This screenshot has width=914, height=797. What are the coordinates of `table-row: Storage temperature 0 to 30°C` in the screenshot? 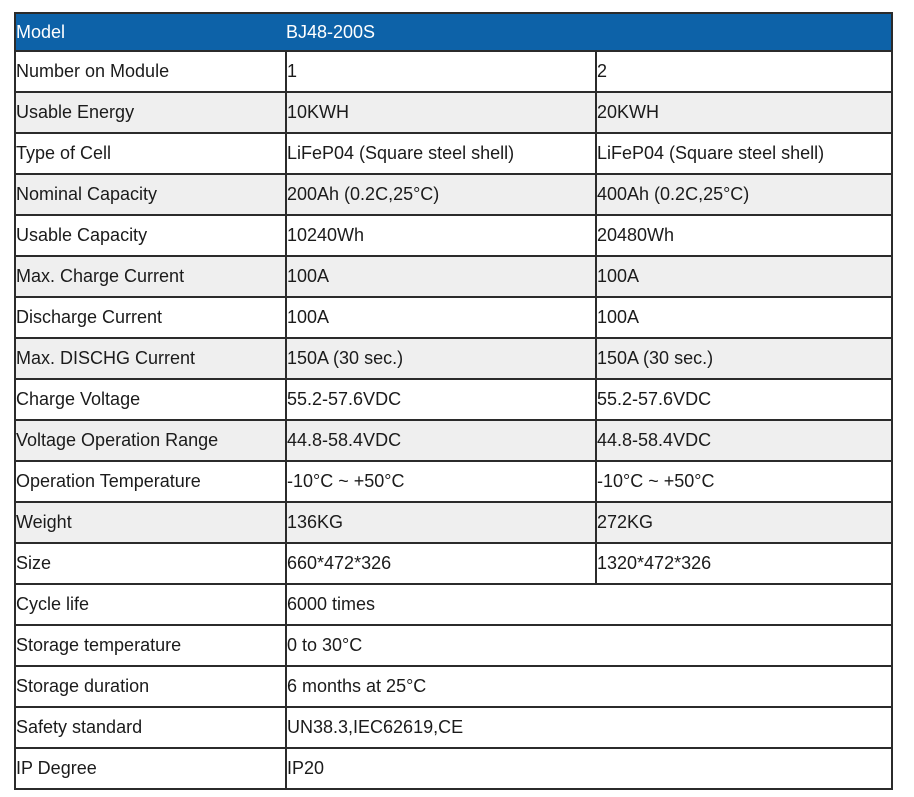 It's located at (453, 645).